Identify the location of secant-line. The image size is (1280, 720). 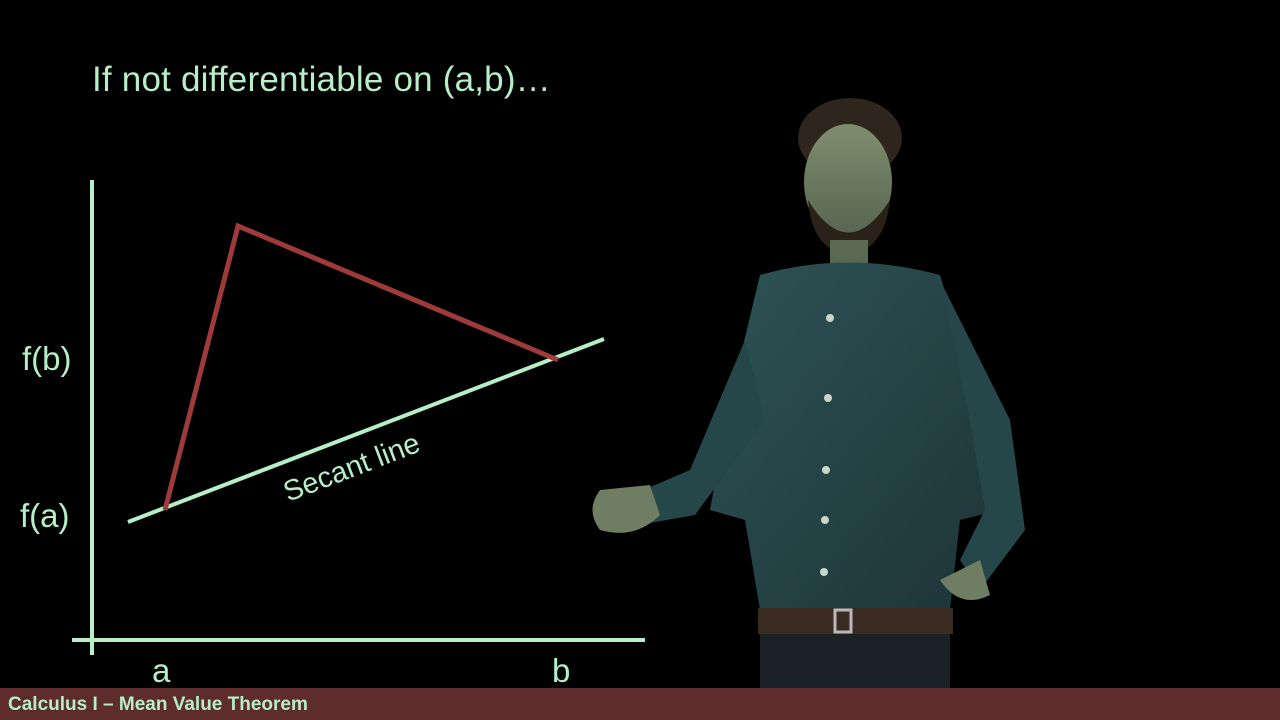
(366, 430).